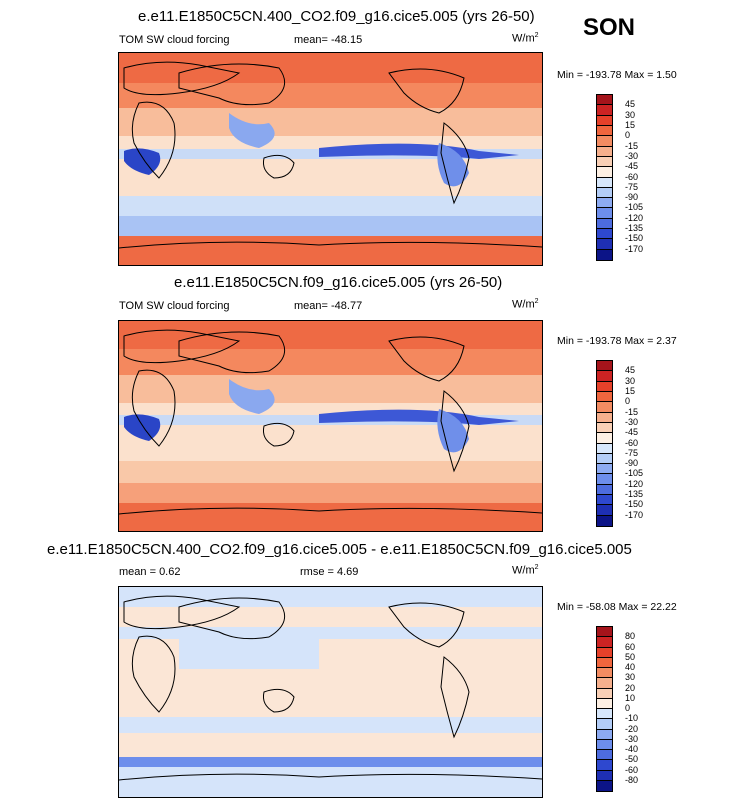 This screenshot has height=803, width=733. Describe the element at coordinates (536, 567) in the screenshot. I see `panel-3-units-sup: 2` at that location.